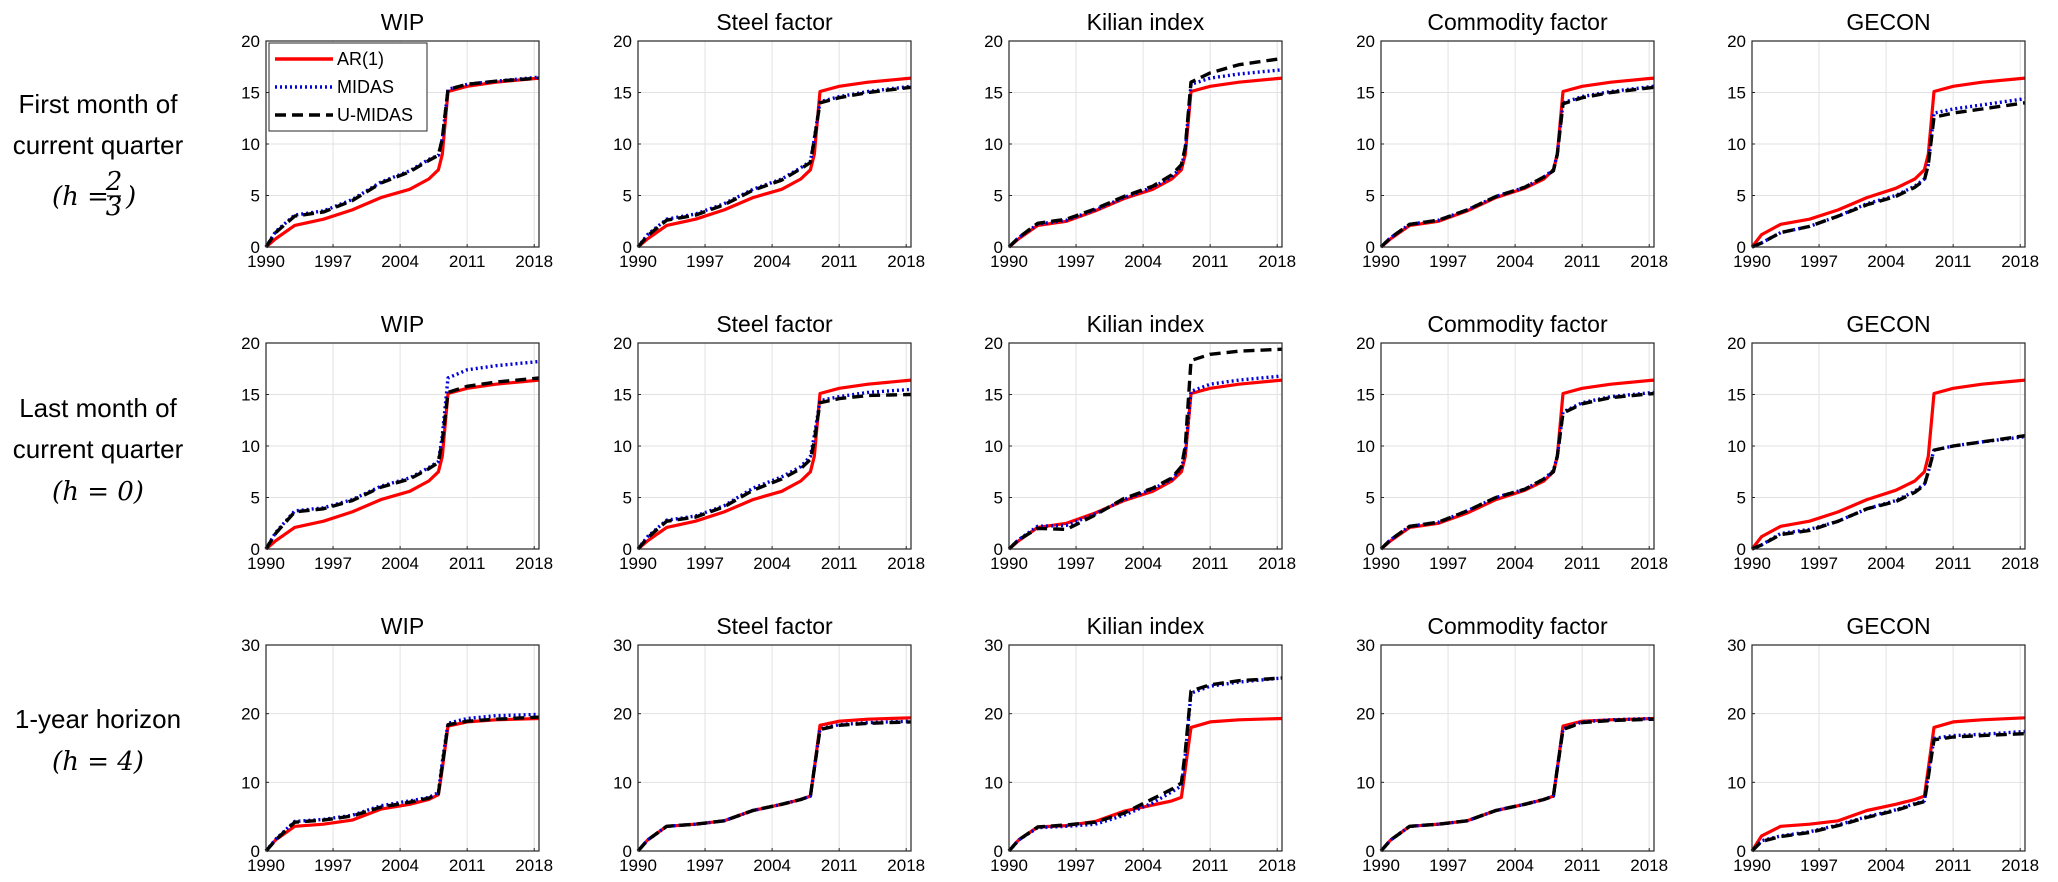  Describe the element at coordinates (114, 207) in the screenshot. I see `svg-text: 3` at that location.